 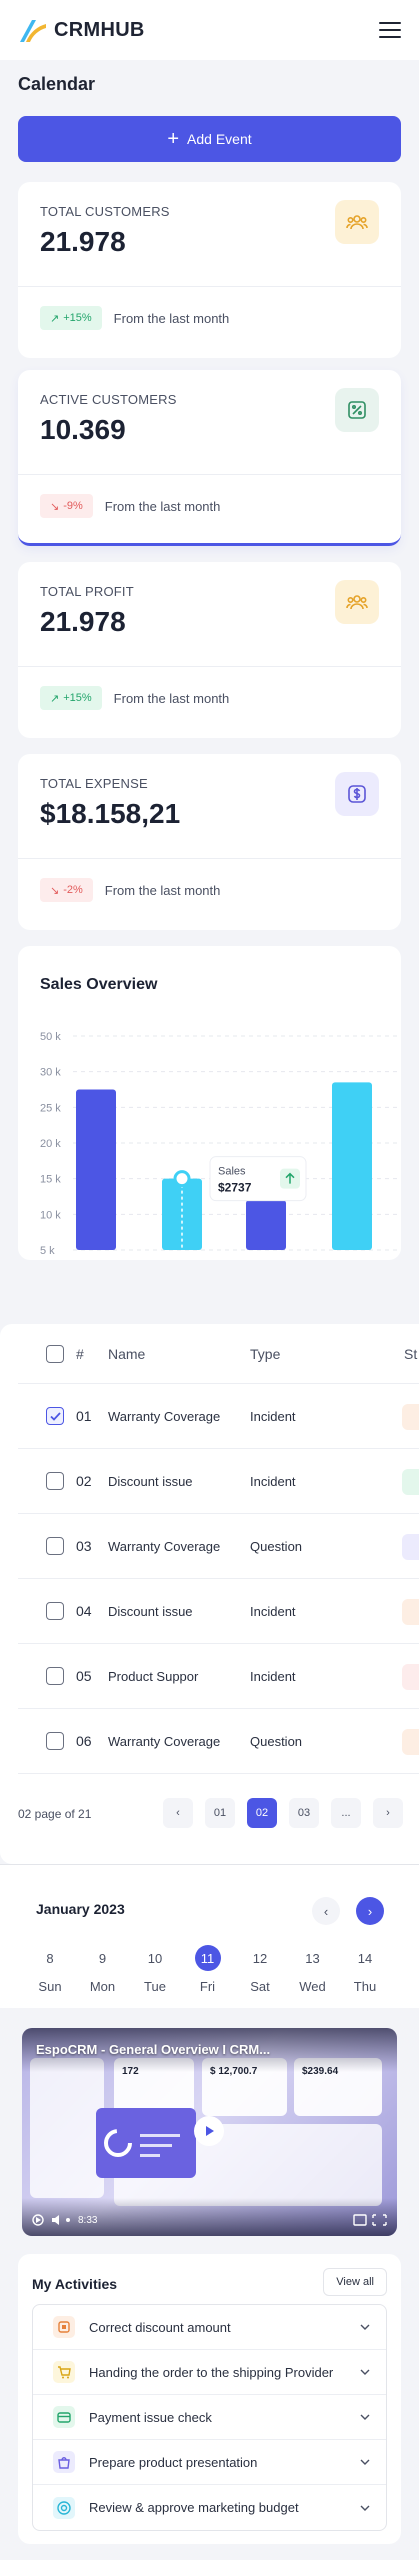 I want to click on table-row: 05 Product Suppor Incident, so click(x=218, y=1676).